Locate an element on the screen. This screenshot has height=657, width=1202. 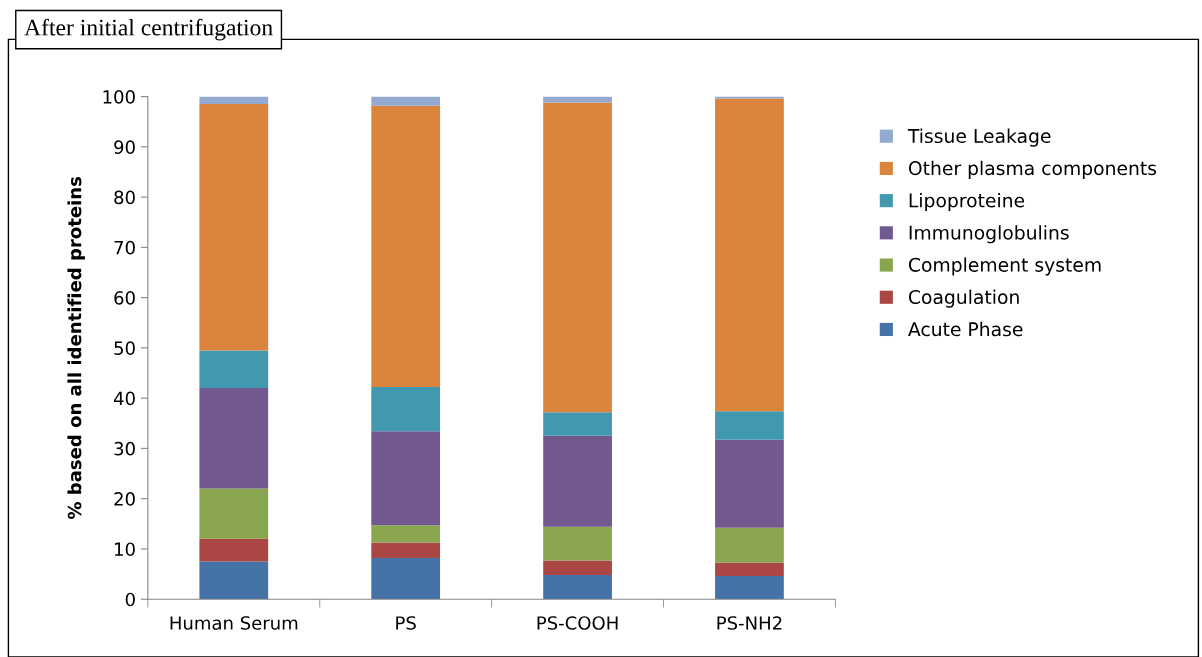
x-tick-label: PS is located at coordinates (406, 623).